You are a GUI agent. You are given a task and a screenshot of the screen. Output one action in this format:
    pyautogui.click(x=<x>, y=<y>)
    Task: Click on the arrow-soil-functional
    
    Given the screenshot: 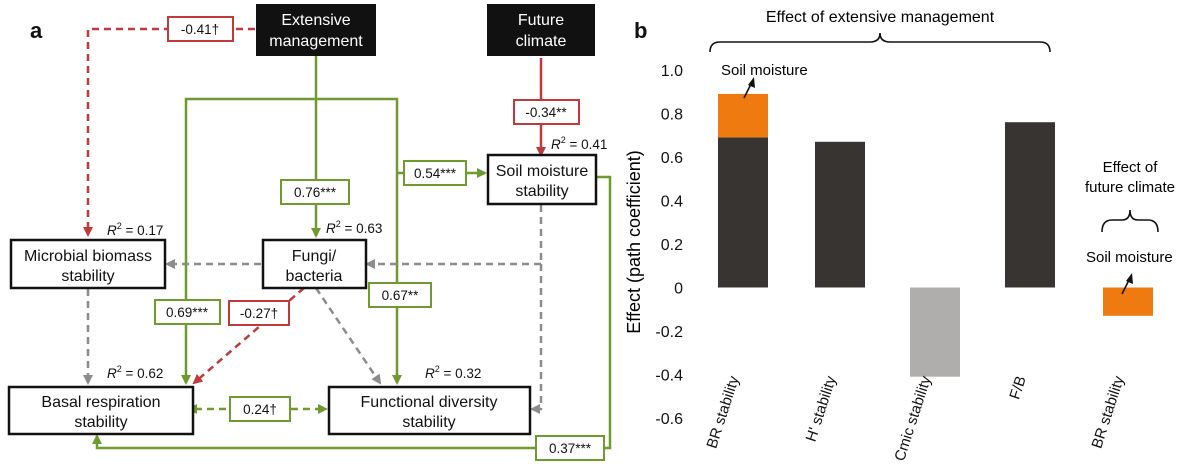 What is the action you would take?
    pyautogui.click(x=536, y=339)
    